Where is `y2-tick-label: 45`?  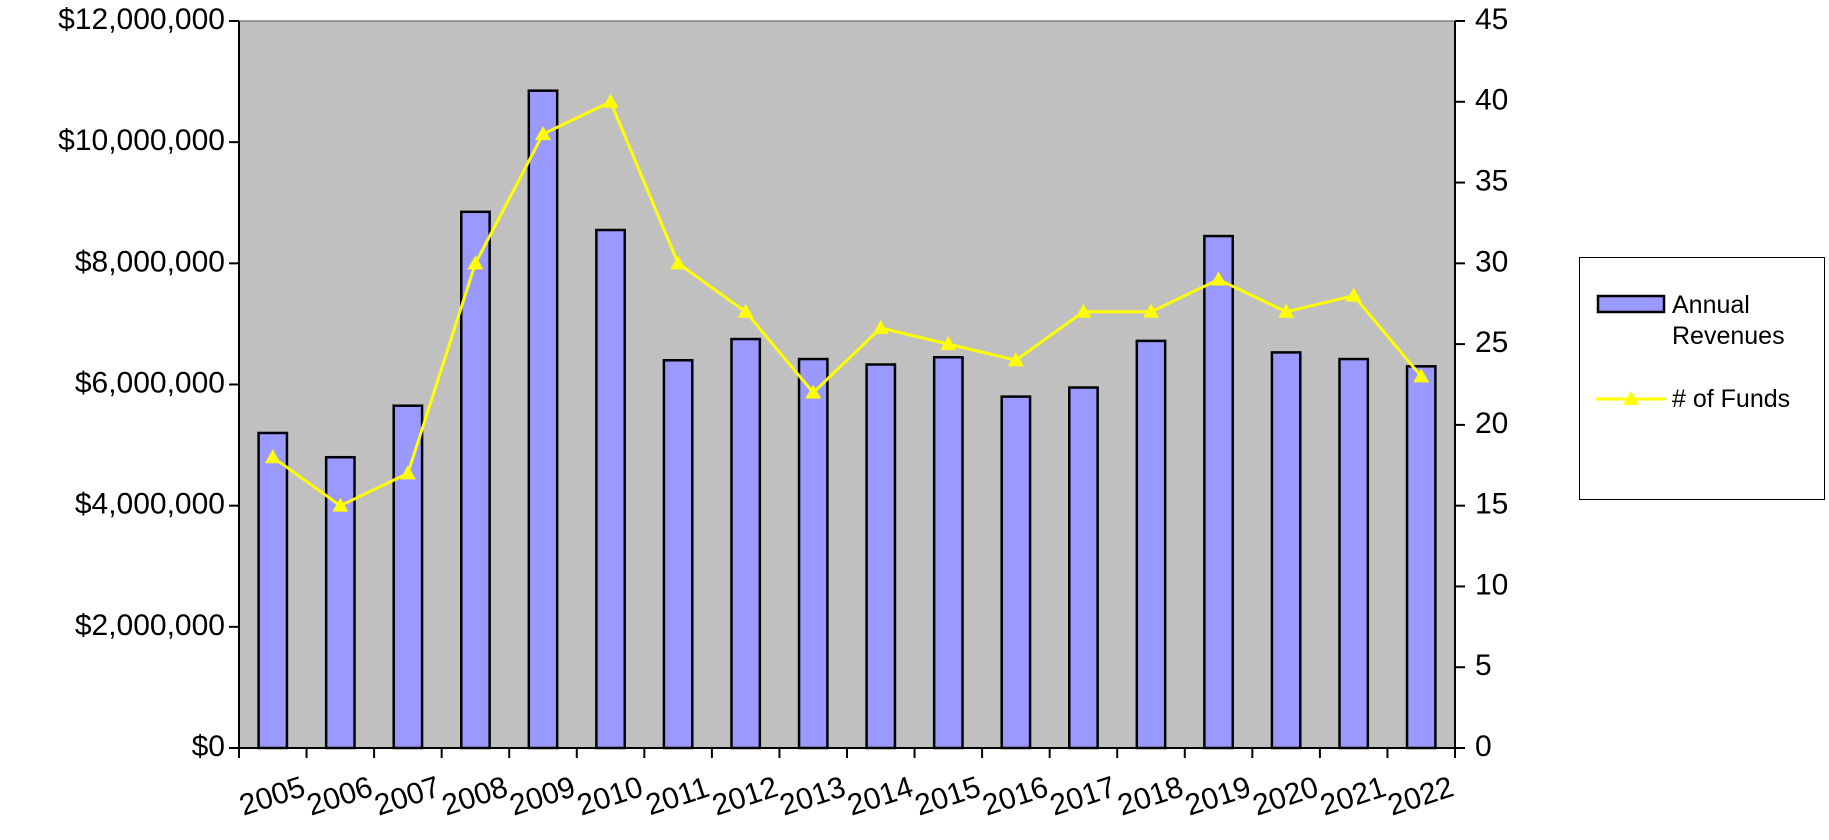
y2-tick-label: 45 is located at coordinates (1491, 19).